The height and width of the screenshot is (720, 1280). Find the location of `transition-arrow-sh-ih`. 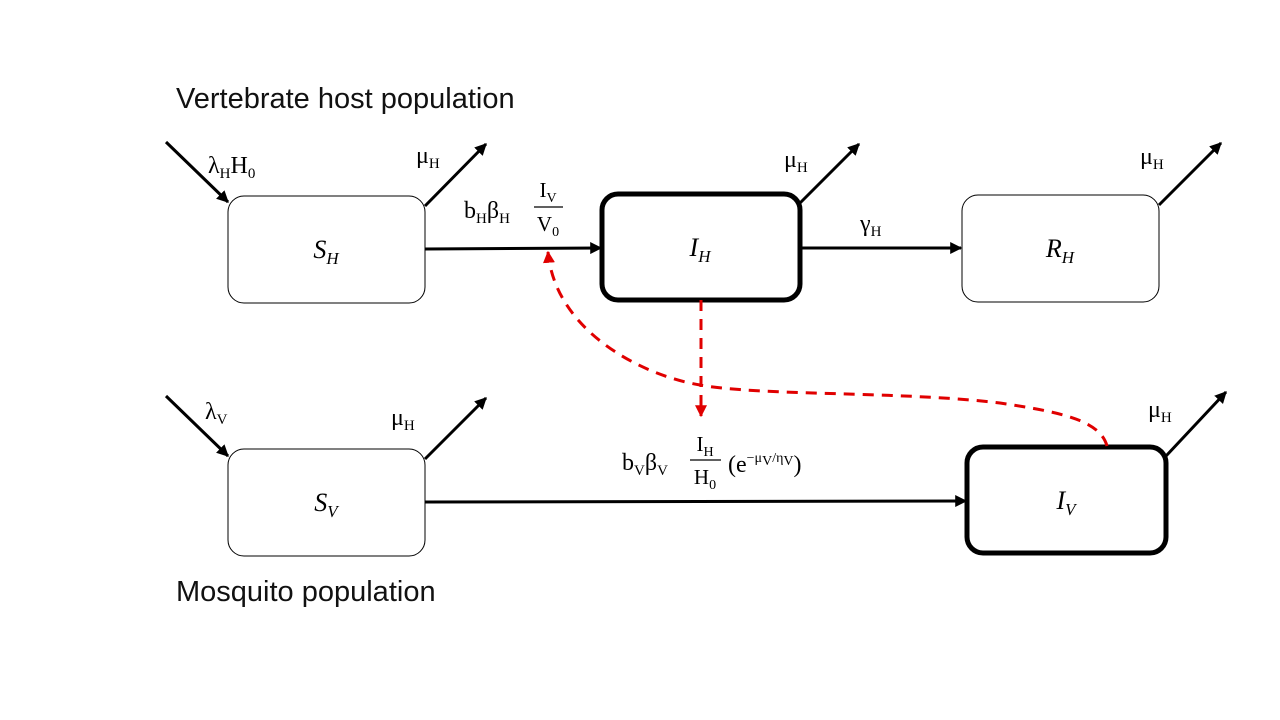

transition-arrow-sh-ih is located at coordinates (513, 248).